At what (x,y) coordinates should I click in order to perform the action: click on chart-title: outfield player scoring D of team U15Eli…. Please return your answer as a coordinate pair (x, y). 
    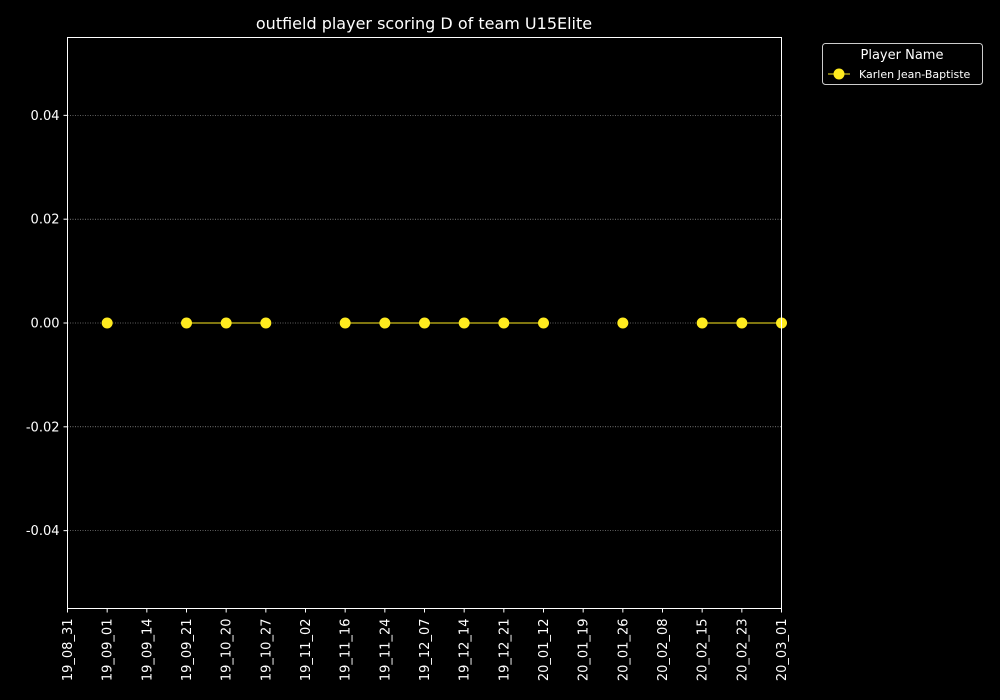
    Looking at the image, I should click on (424, 23).